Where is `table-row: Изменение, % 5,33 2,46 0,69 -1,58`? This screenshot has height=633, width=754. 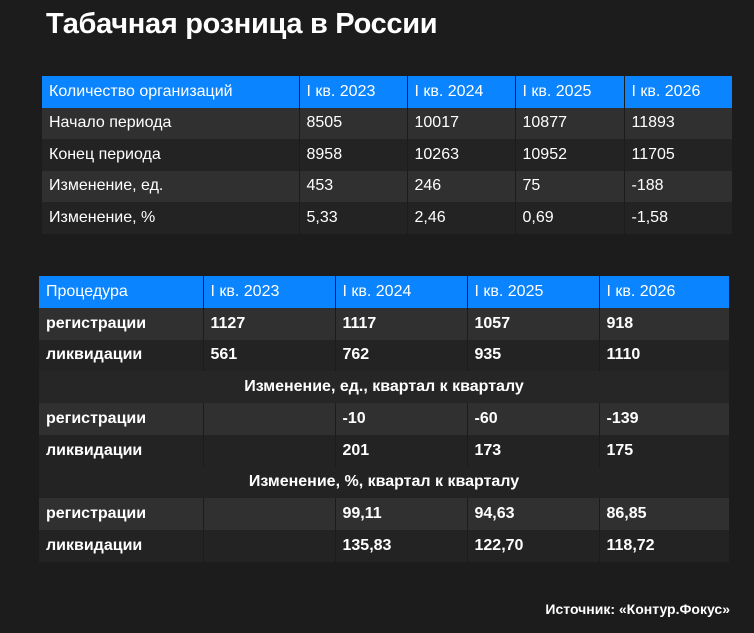
table-row: Изменение, % 5,33 2,46 0,69 -1,58 is located at coordinates (387, 218).